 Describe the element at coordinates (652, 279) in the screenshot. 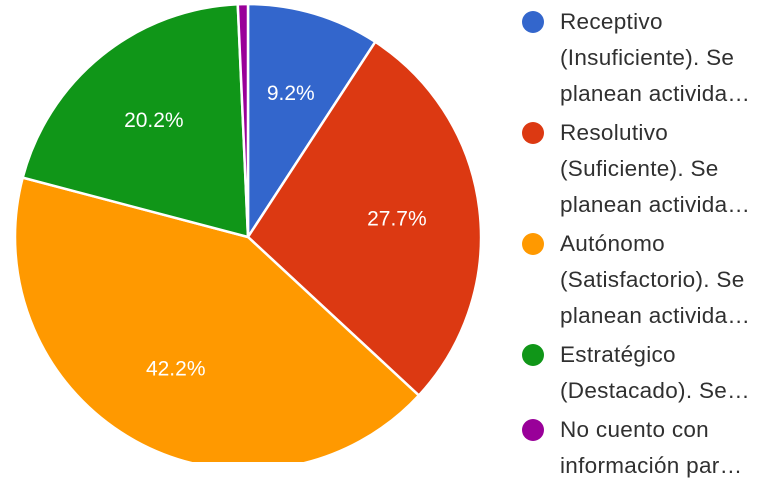

I see `legend-label-line: (Satisfactorio). Se` at that location.